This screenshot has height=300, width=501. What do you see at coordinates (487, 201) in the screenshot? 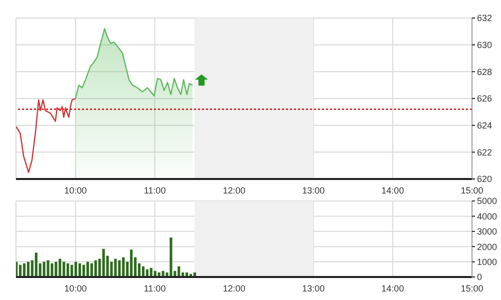
I see `y-tick-label: 5000` at bounding box center [487, 201].